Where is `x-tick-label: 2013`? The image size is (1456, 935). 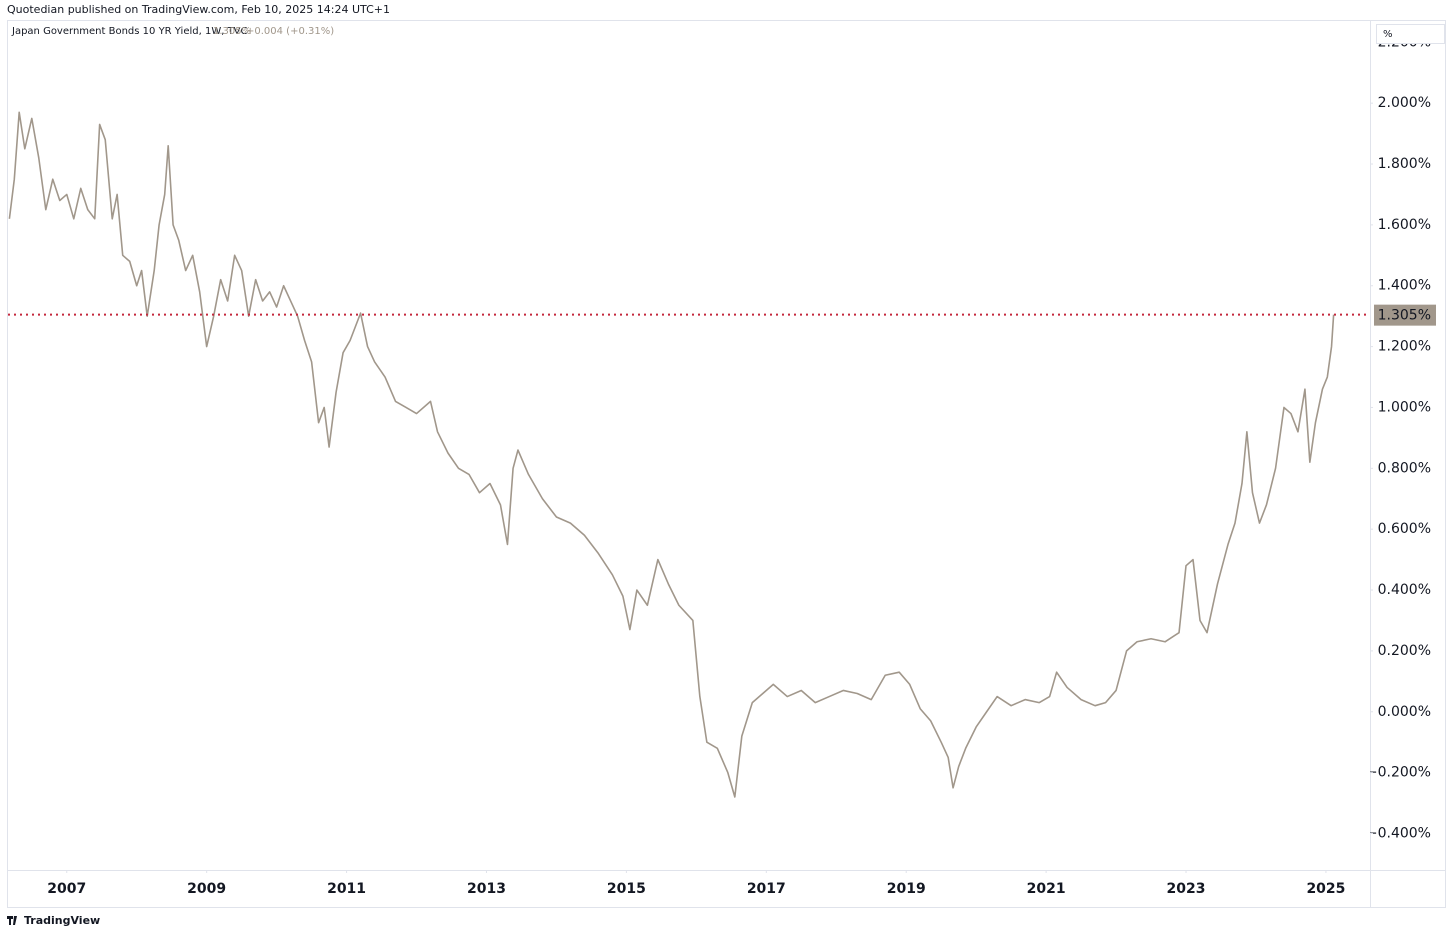
x-tick-label: 2013 is located at coordinates (486, 889).